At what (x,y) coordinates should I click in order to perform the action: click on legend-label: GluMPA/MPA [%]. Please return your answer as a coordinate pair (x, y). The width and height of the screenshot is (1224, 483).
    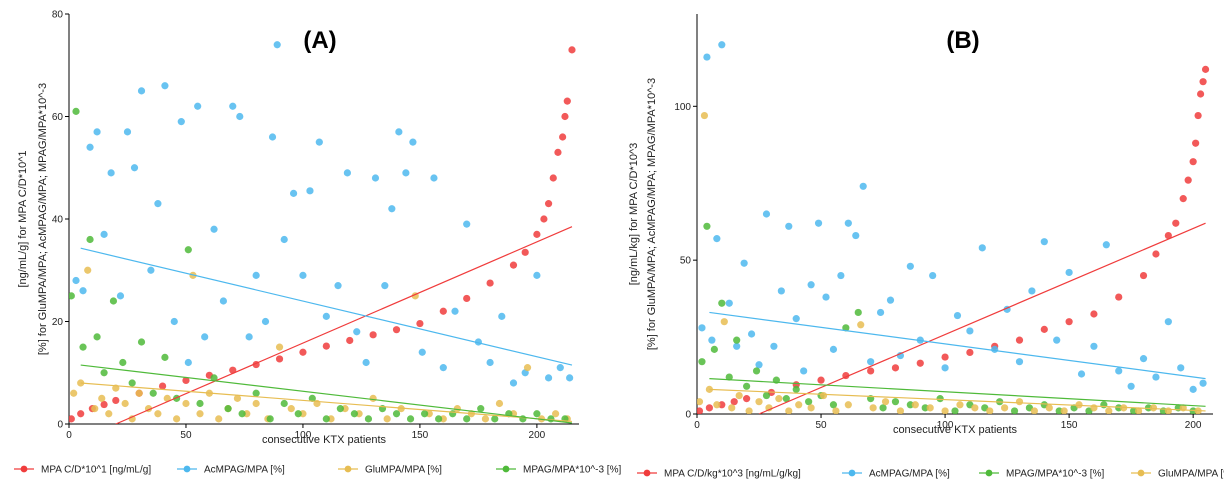
    Looking at the image, I should click on (1191, 474).